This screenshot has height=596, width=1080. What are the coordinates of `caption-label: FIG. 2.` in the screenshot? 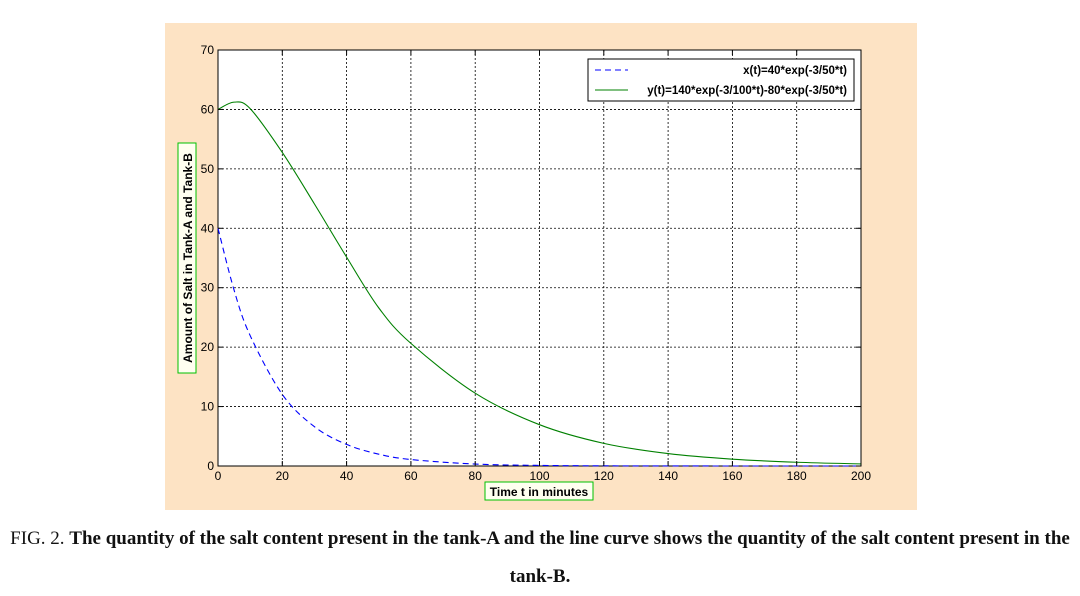 It's located at (37, 538).